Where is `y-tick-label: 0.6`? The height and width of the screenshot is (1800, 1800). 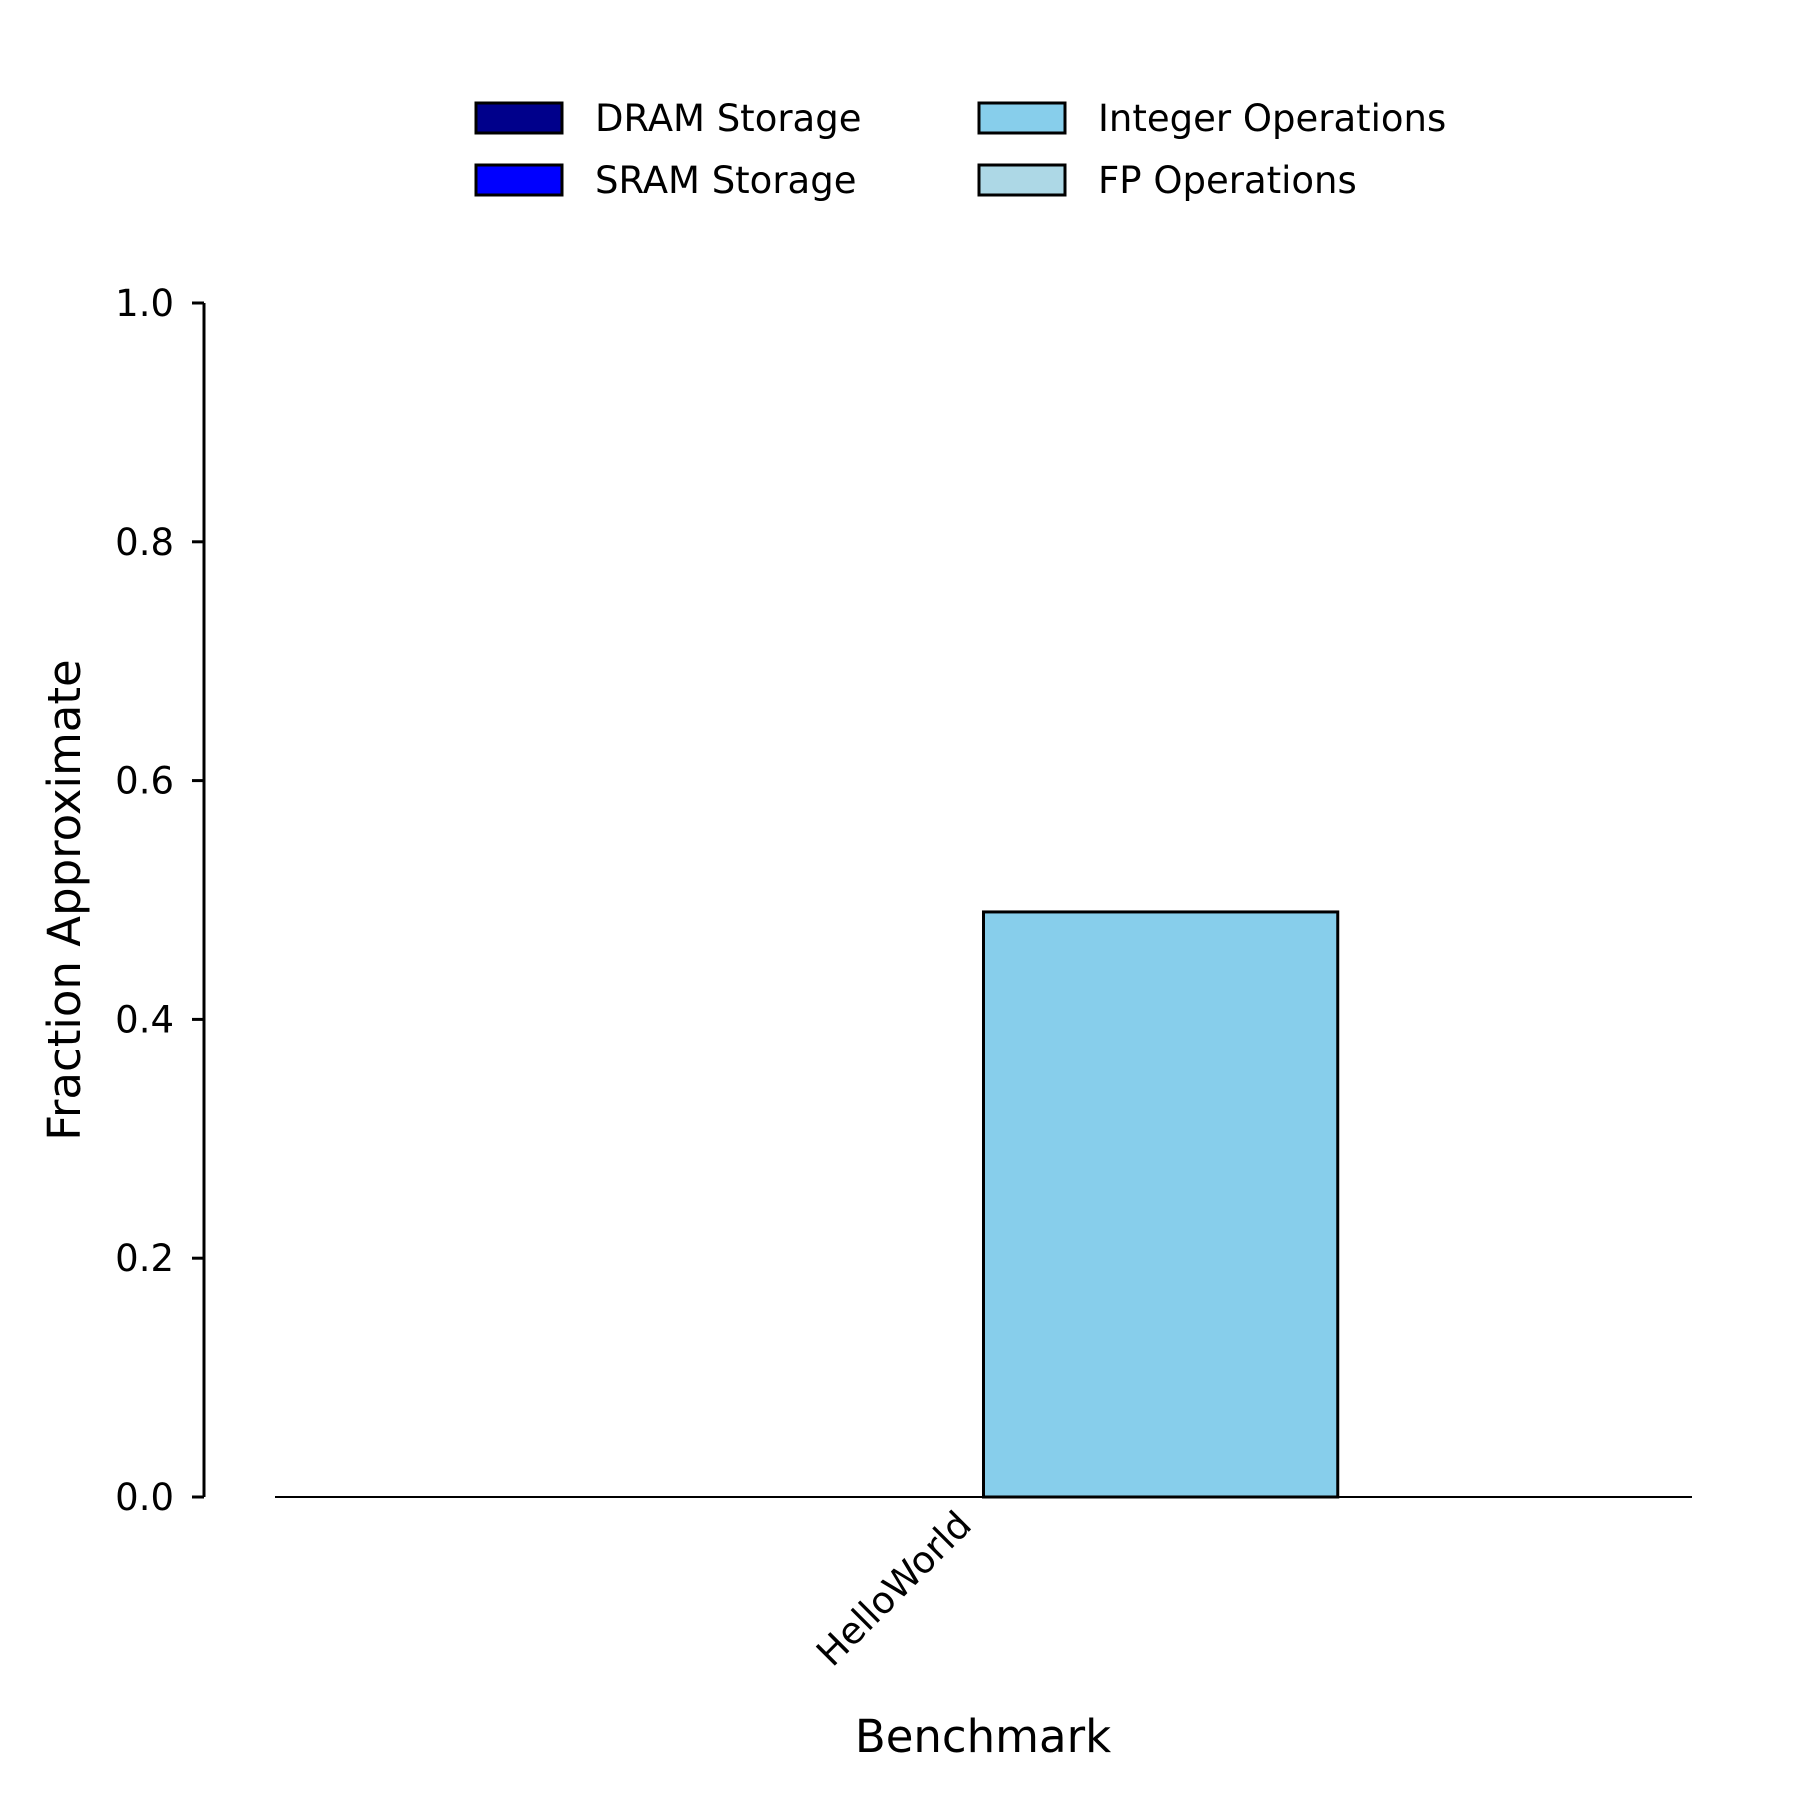 y-tick-label: 0.6 is located at coordinates (144, 781).